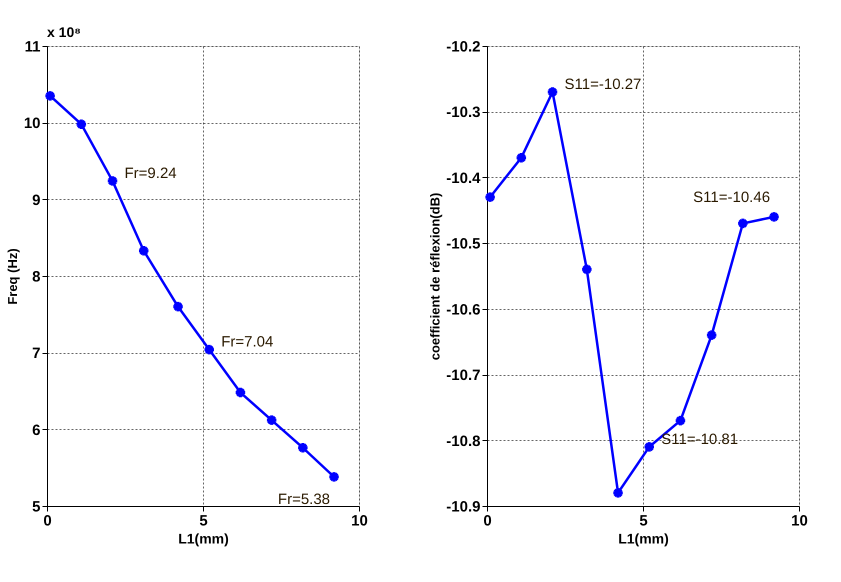 The width and height of the screenshot is (841, 582). Describe the element at coordinates (463, 244) in the screenshot. I see `y-tick-label: -10.5` at that location.